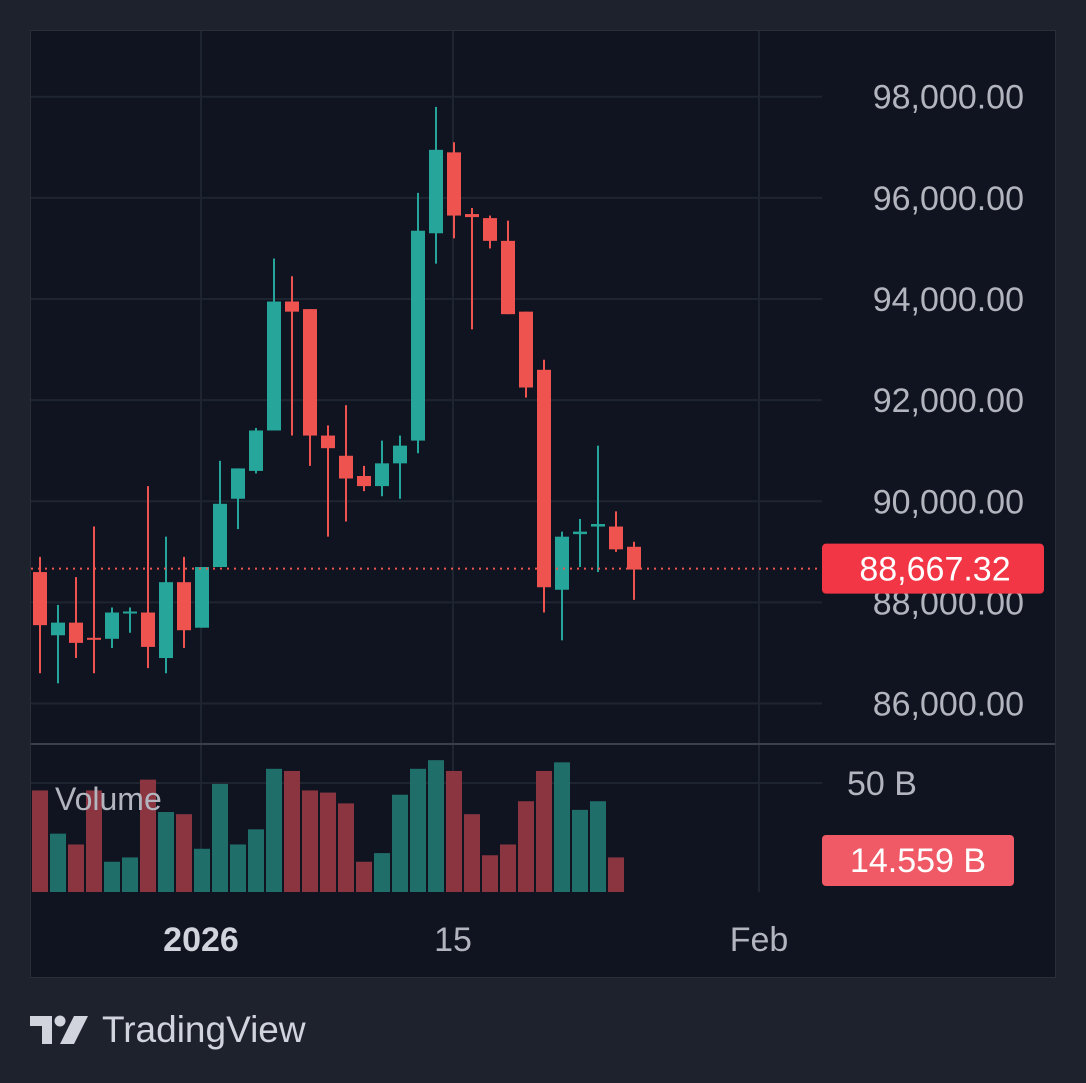 The height and width of the screenshot is (1083, 1086). Describe the element at coordinates (882, 784) in the screenshot. I see `volume-axis-label: 50 B` at that location.